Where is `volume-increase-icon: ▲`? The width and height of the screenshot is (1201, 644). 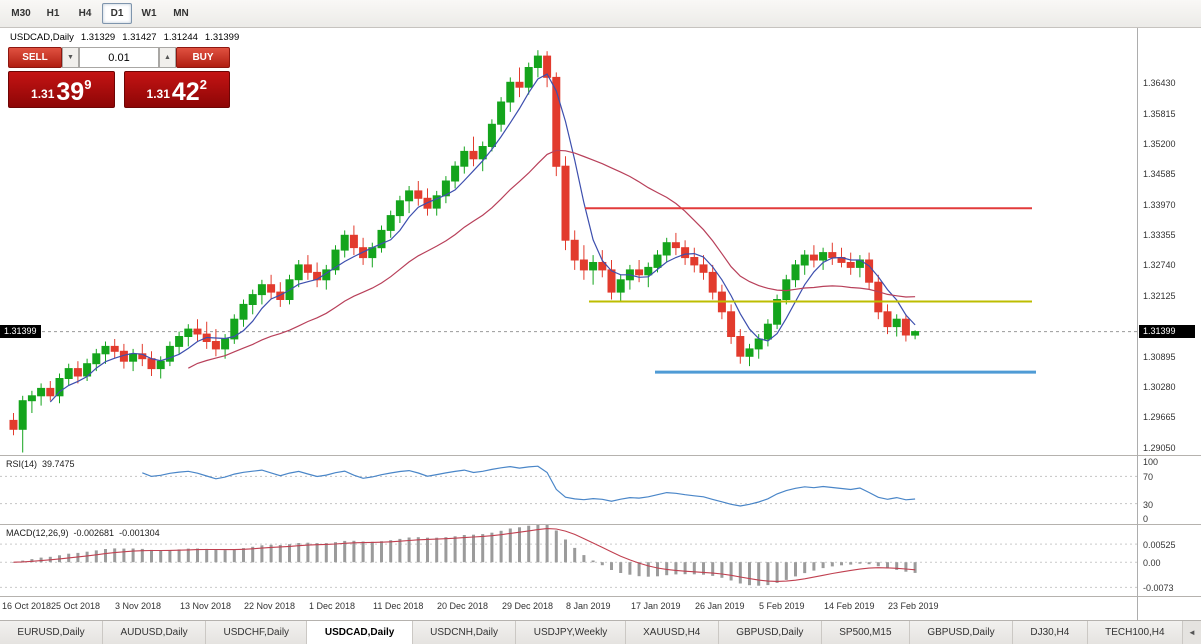 volume-increase-icon: ▲ is located at coordinates (167, 57).